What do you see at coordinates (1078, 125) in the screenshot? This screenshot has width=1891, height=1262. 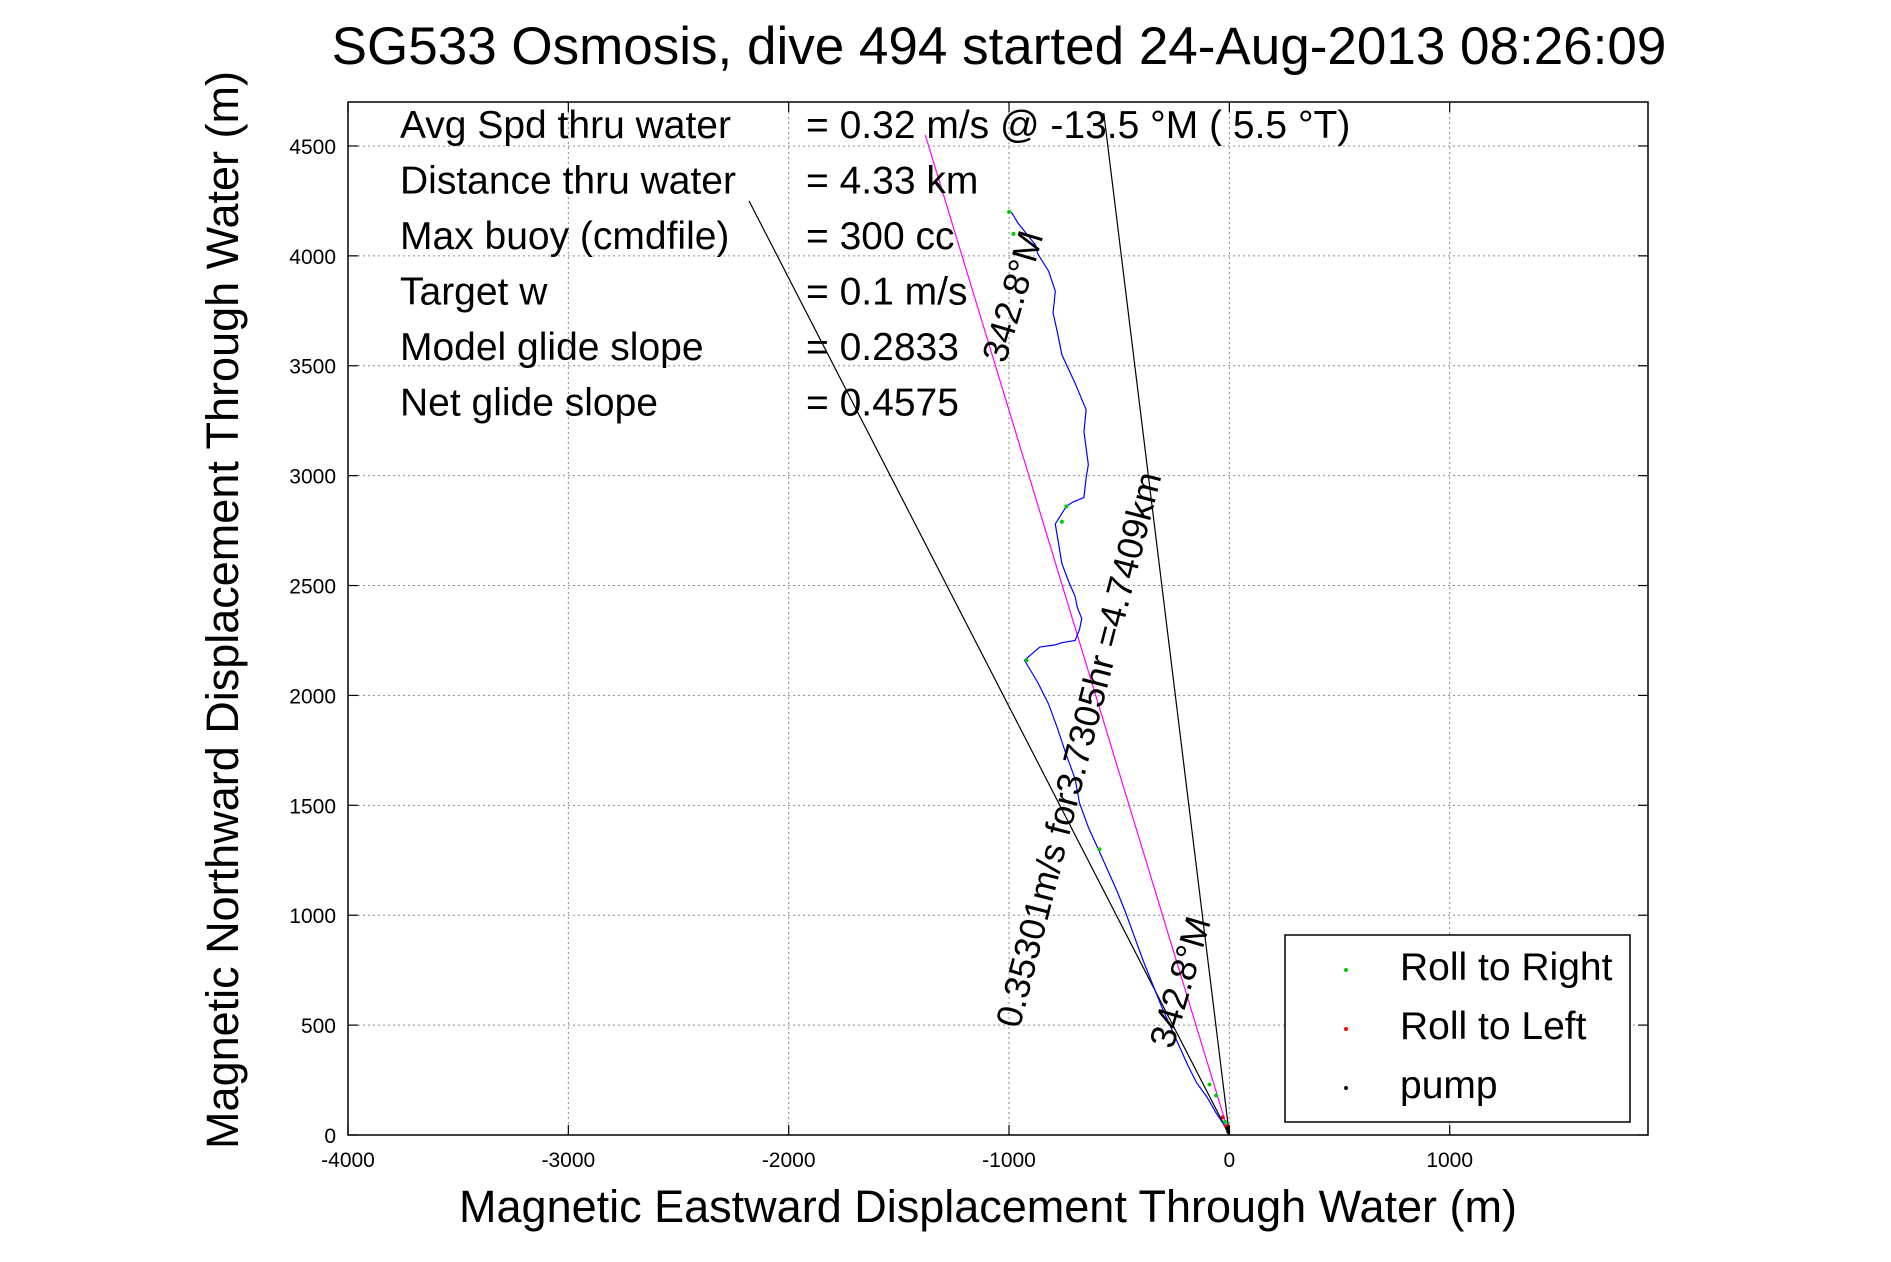 I see `stat-value: = 0.32 m/s @ -13.5 °M ( 5.5 °T)` at bounding box center [1078, 125].